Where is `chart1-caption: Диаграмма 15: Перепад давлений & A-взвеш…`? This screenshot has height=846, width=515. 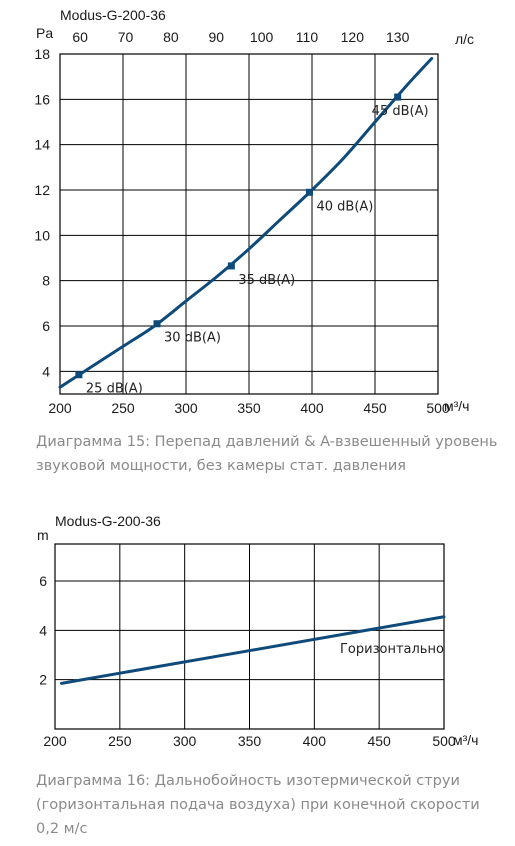 chart1-caption: Диаграмма 15: Перепад давлений & A-взвеш… is located at coordinates (267, 454).